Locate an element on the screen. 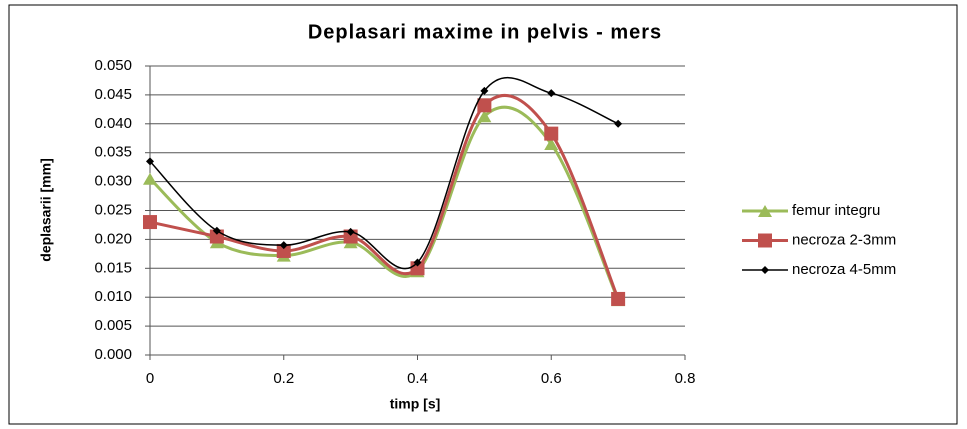 The width and height of the screenshot is (967, 429). y-tick-label: 0.045 is located at coordinates (113, 94).